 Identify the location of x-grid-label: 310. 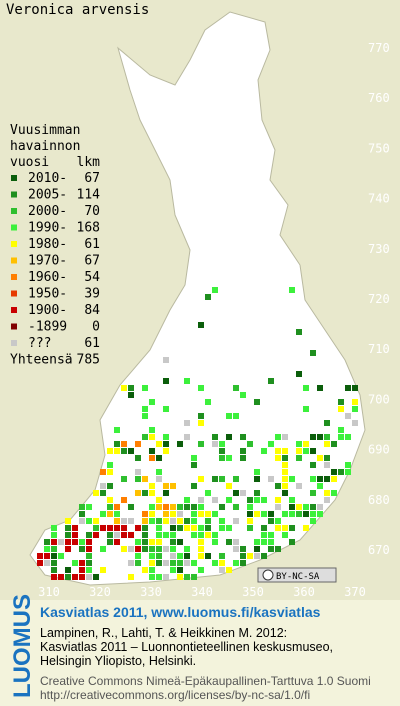
(49, 592).